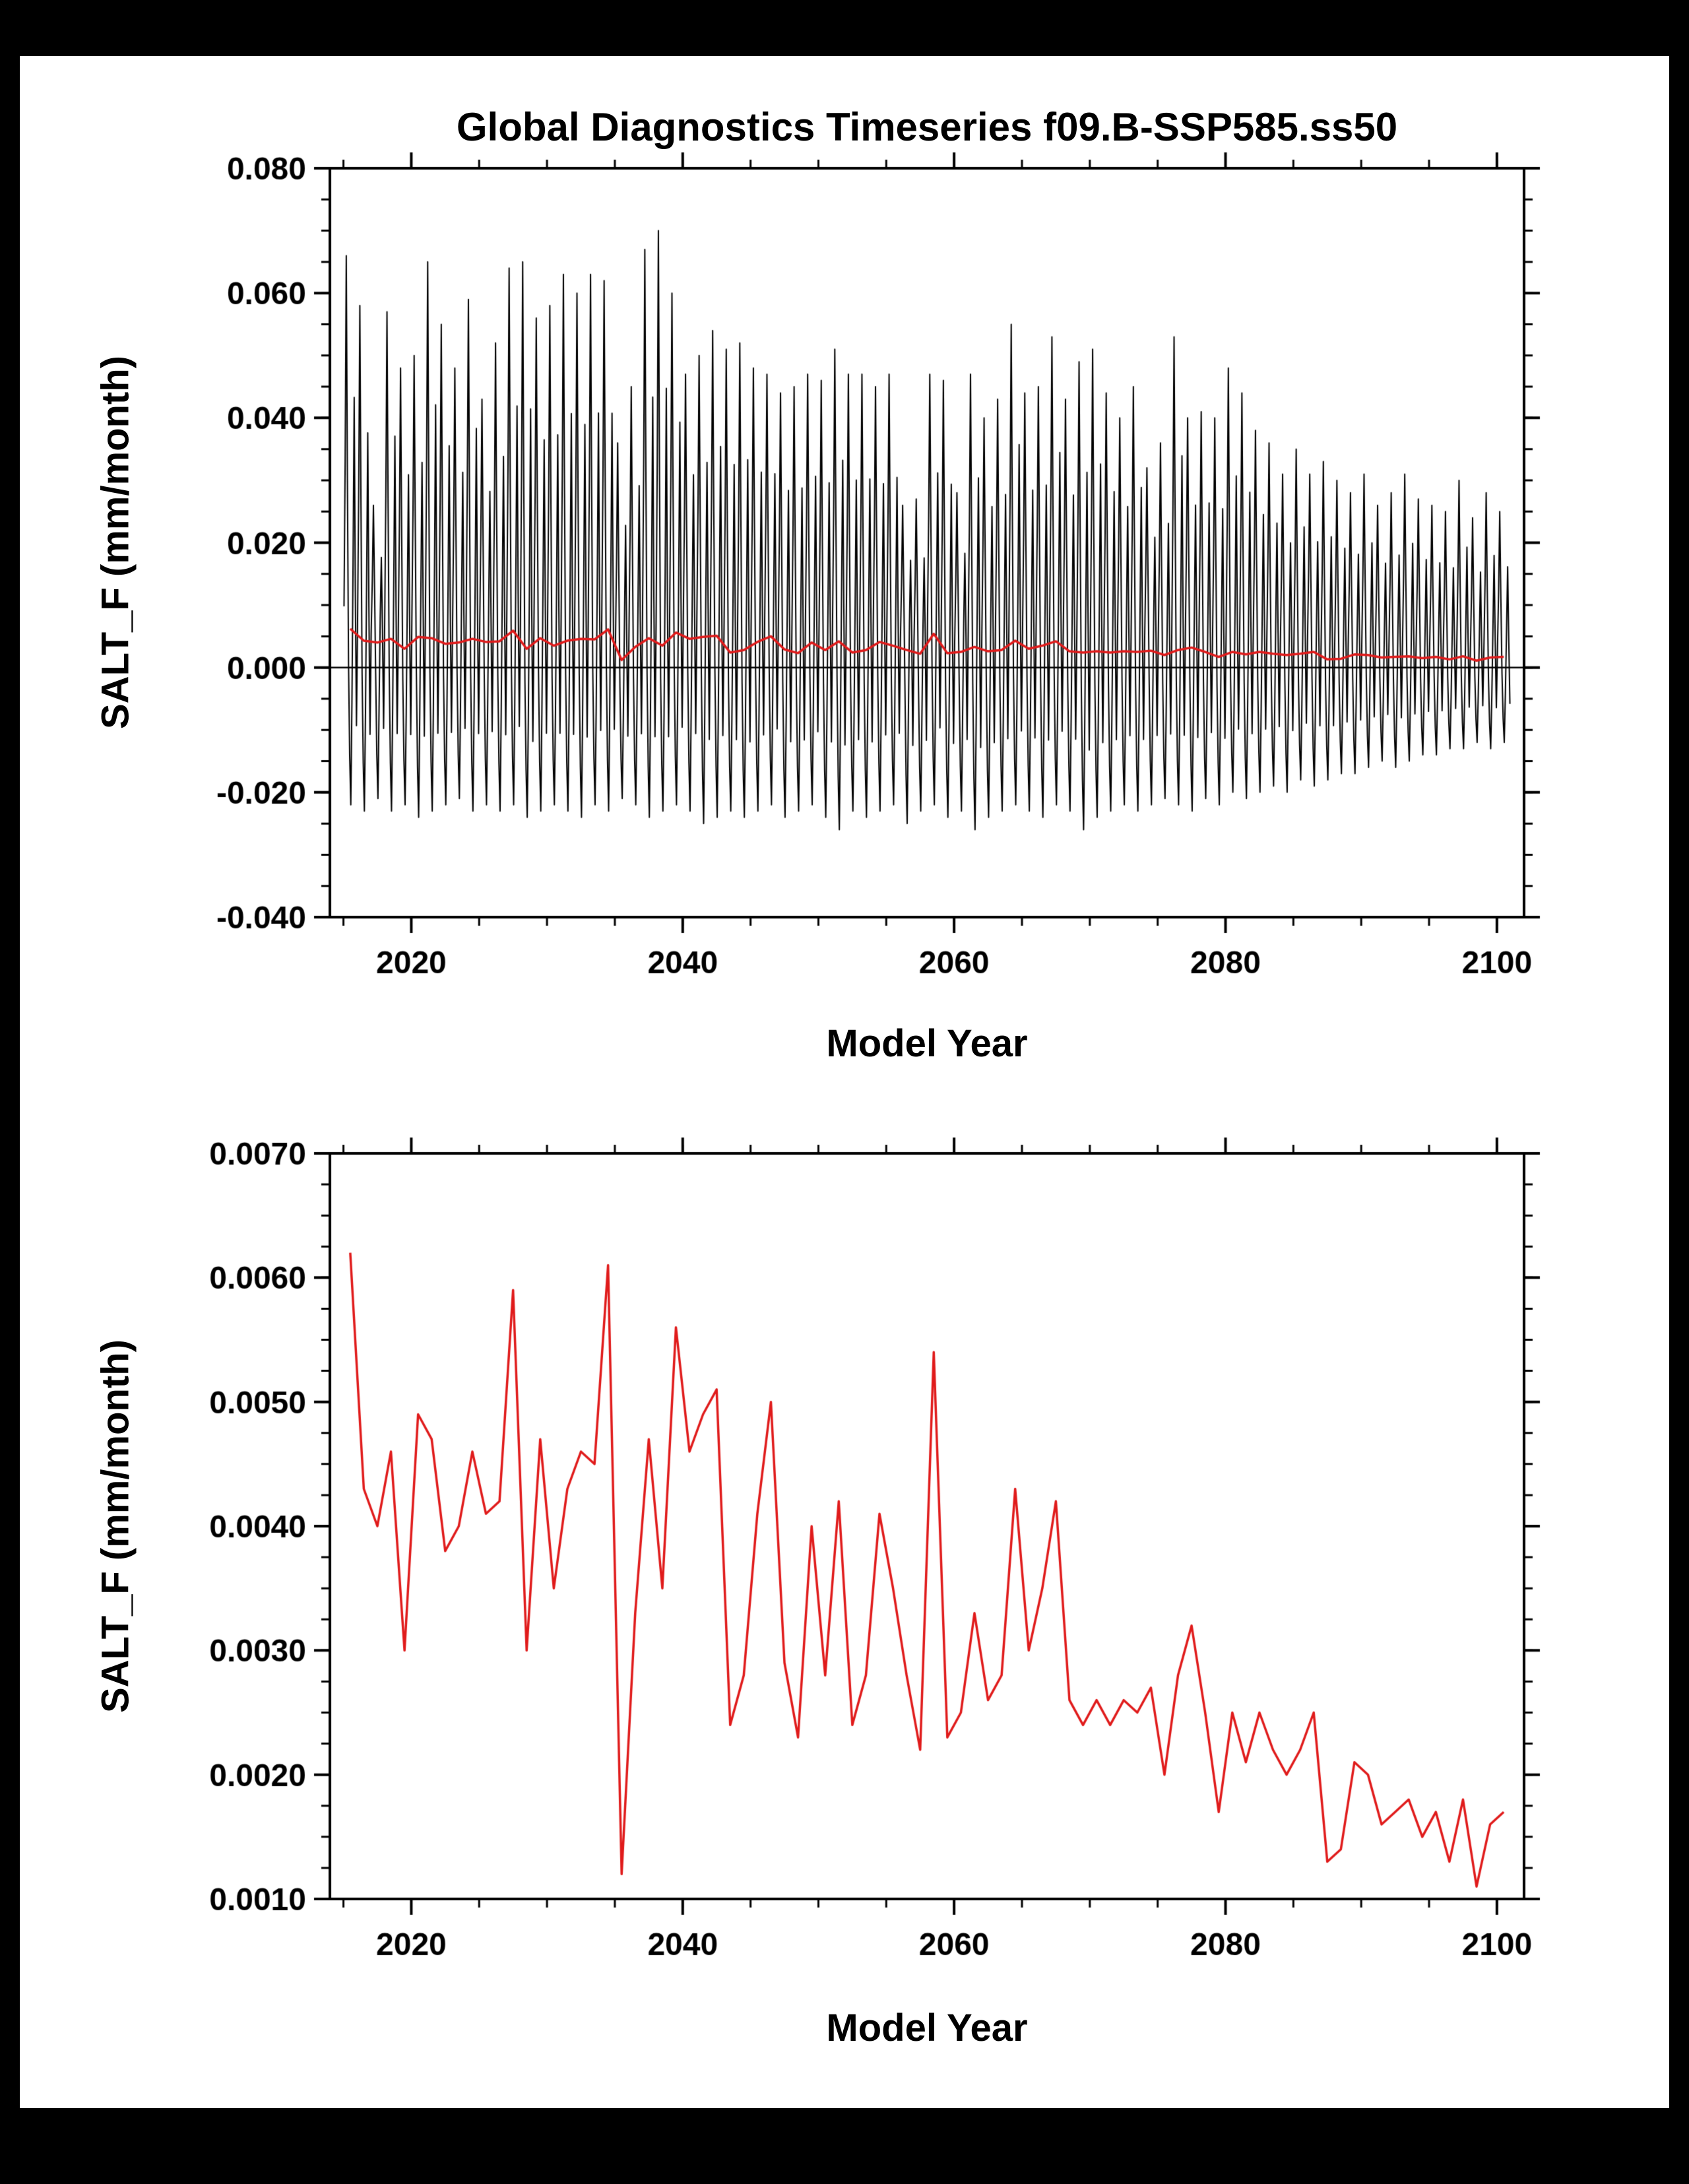 The width and height of the screenshot is (1689, 2184). I want to click on bottom-chart-y-axis-label: SALT_F (mm/month), so click(115, 1526).